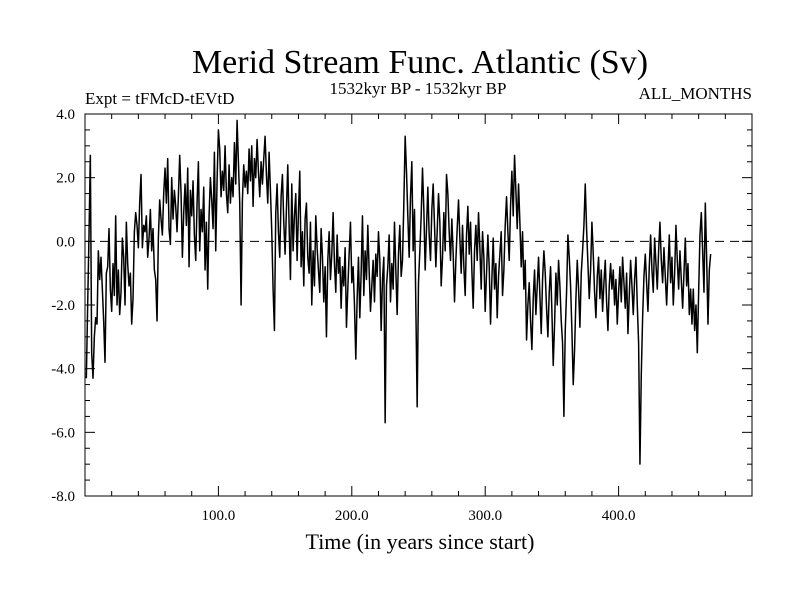 The image size is (800, 600). Describe the element at coordinates (63, 306) in the screenshot. I see `y-tick-label: -2.0` at that location.